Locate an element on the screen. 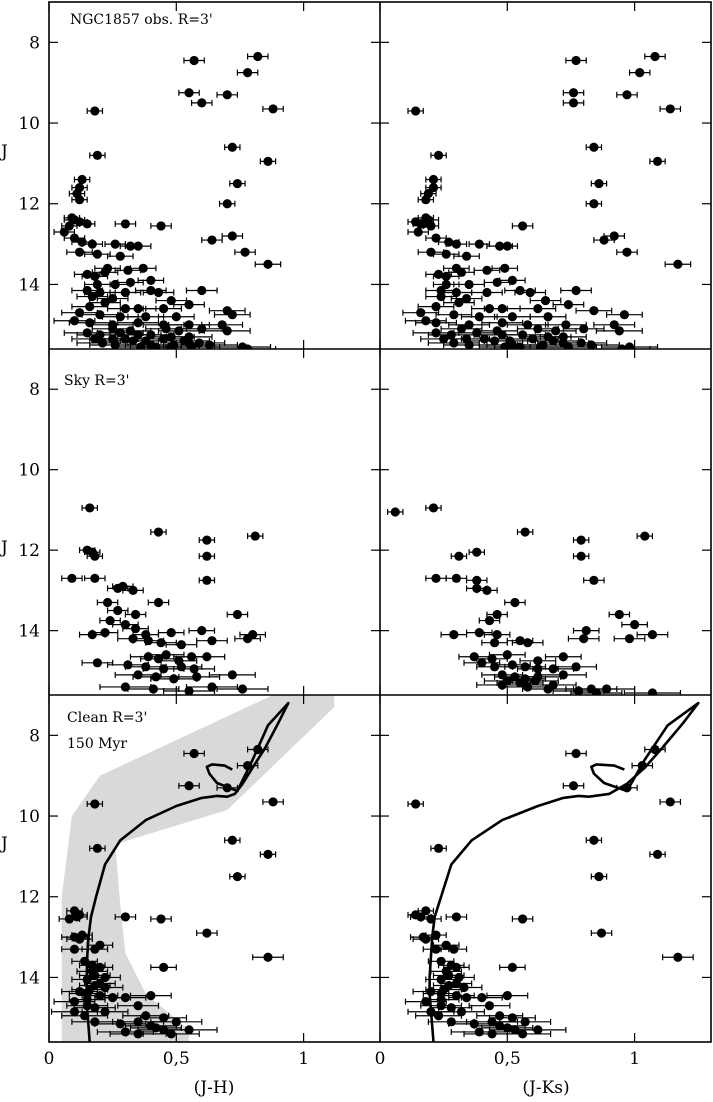  x-axis-title-right: (J-Ks) is located at coordinates (545, 1088).